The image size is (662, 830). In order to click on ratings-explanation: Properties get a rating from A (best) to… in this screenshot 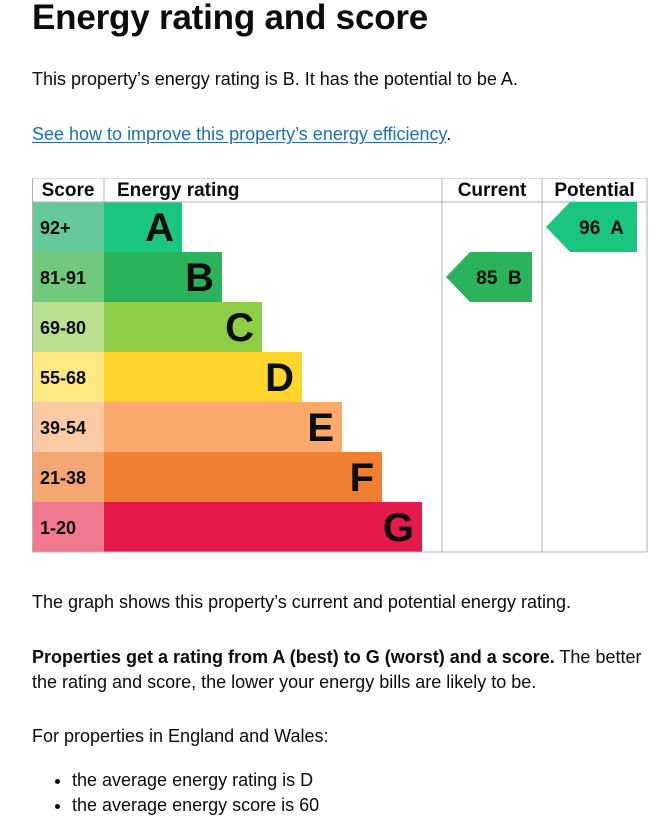, I will do `click(342, 670)`.